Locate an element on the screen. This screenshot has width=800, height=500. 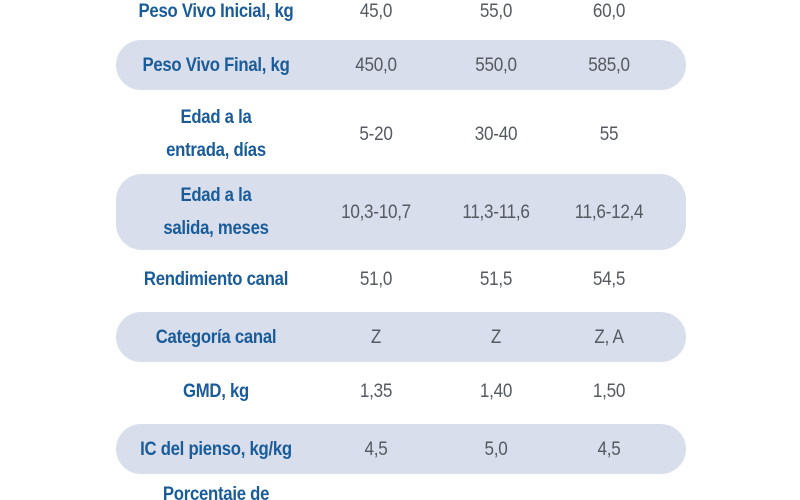
row-value-1: 450,0 is located at coordinates (376, 65).